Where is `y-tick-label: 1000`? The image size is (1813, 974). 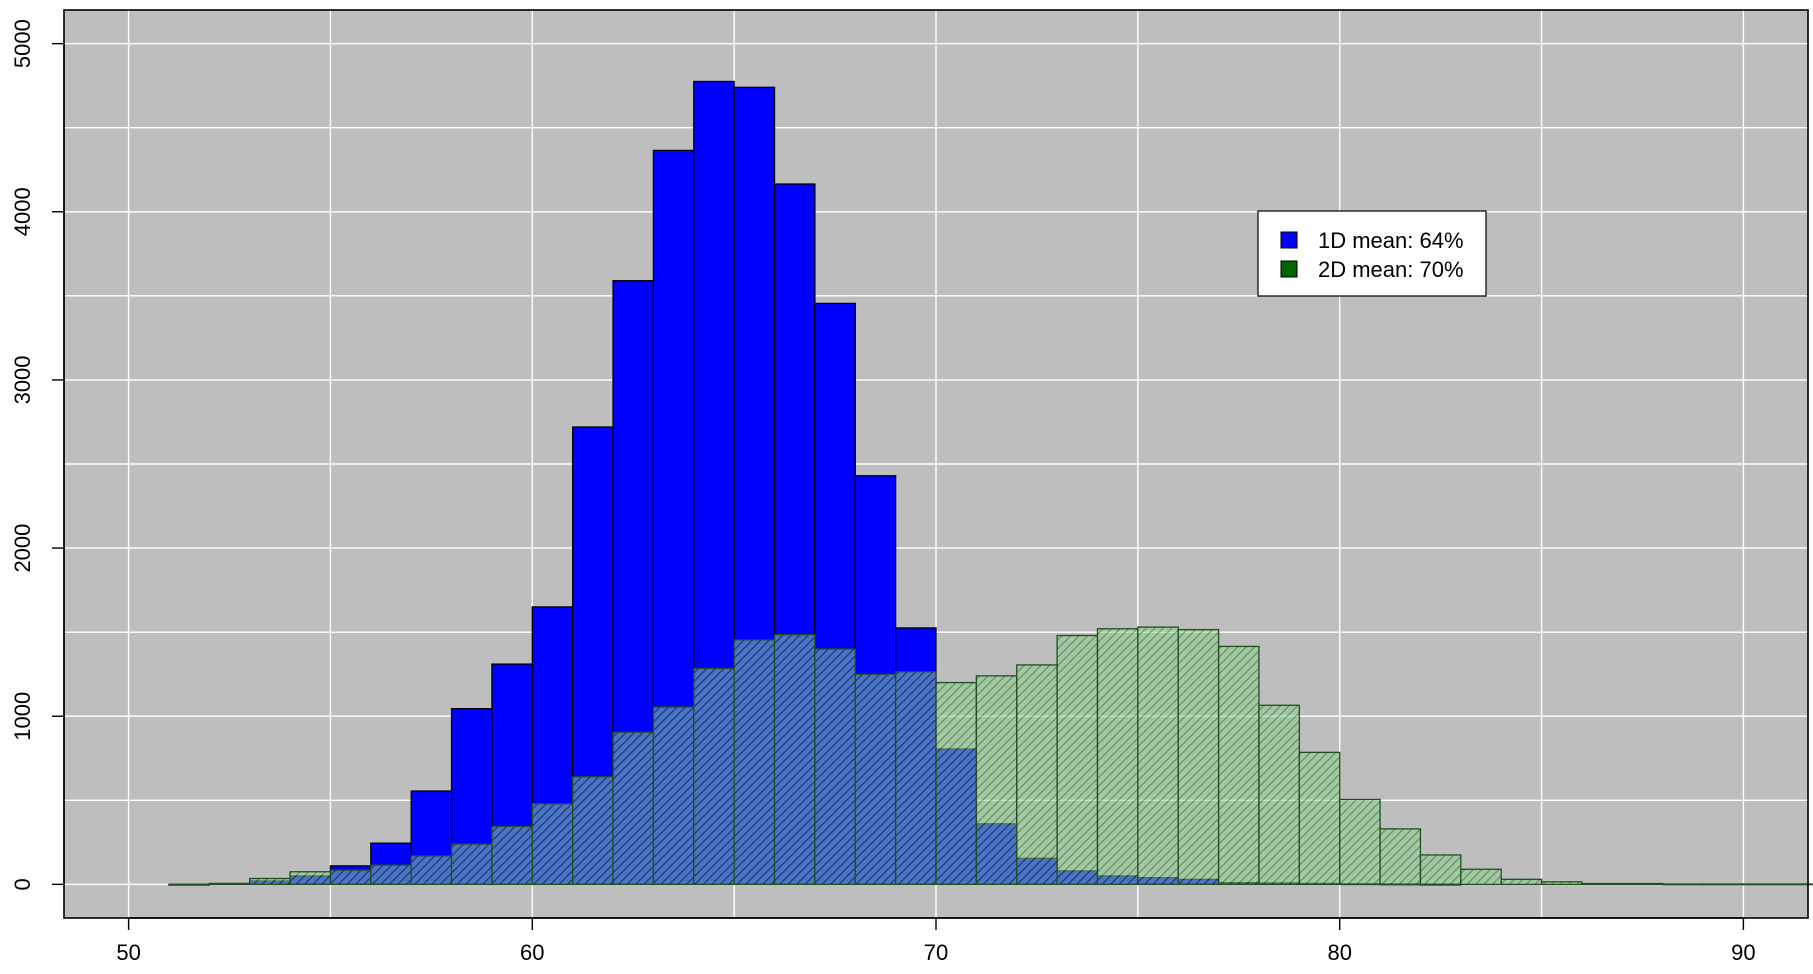 y-tick-label: 1000 is located at coordinates (22, 716).